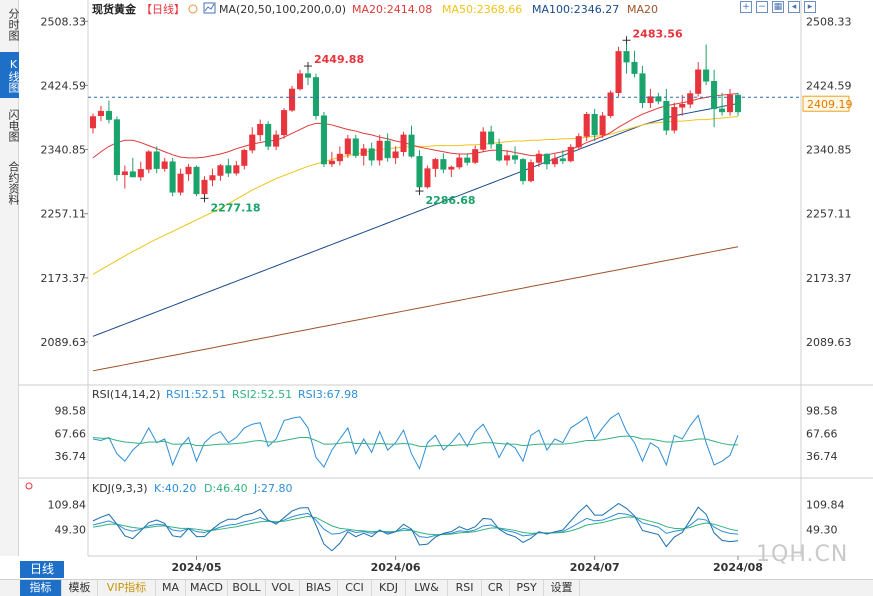  Describe the element at coordinates (163, 9) in the screenshot. I see `period-tag: 【日线】` at that location.